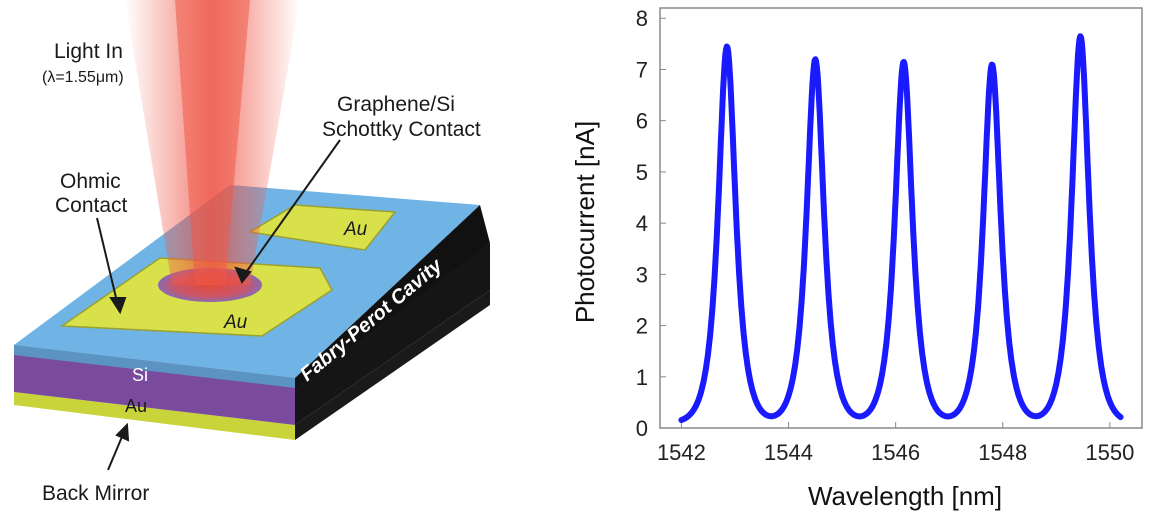  Describe the element at coordinates (895, 452) in the screenshot. I see `x-tick-label: 1546` at that location.